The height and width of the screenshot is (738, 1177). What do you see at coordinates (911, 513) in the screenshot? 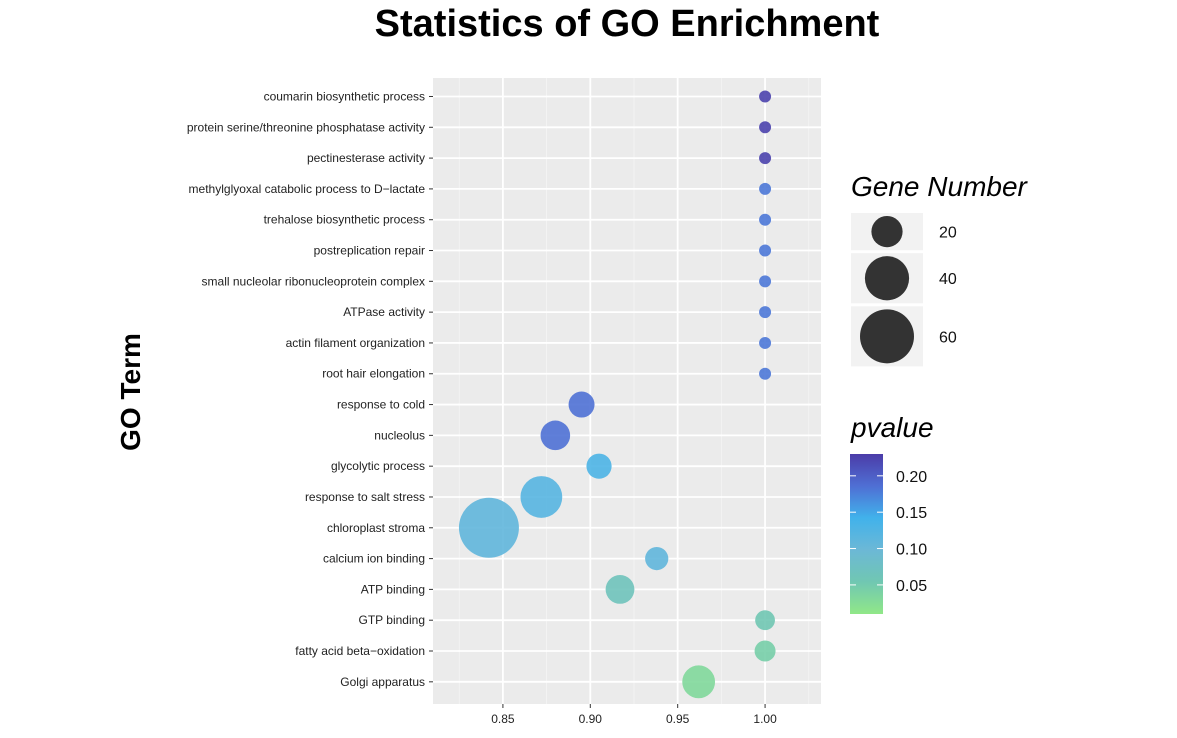
I see `color-legend-label: 0.15` at bounding box center [911, 513].